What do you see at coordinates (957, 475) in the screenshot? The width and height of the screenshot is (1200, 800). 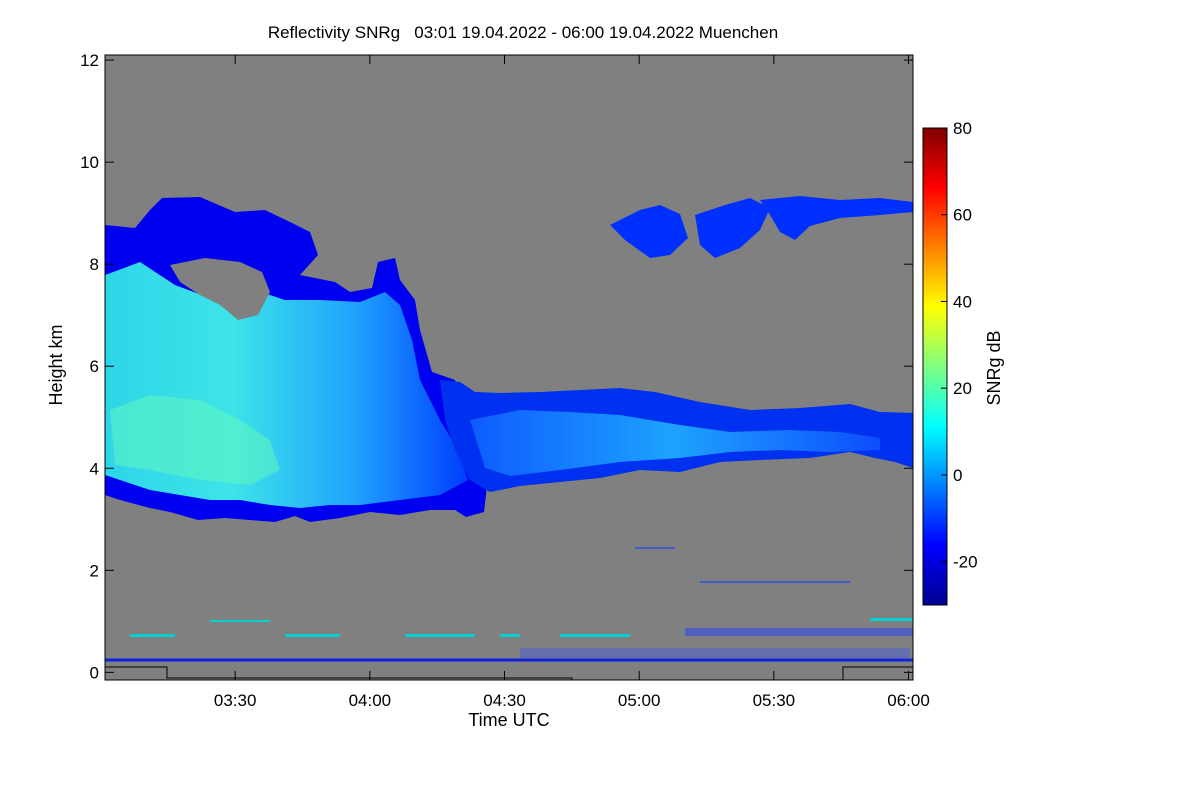 I see `colorbar-tick-label: 0` at bounding box center [957, 475].